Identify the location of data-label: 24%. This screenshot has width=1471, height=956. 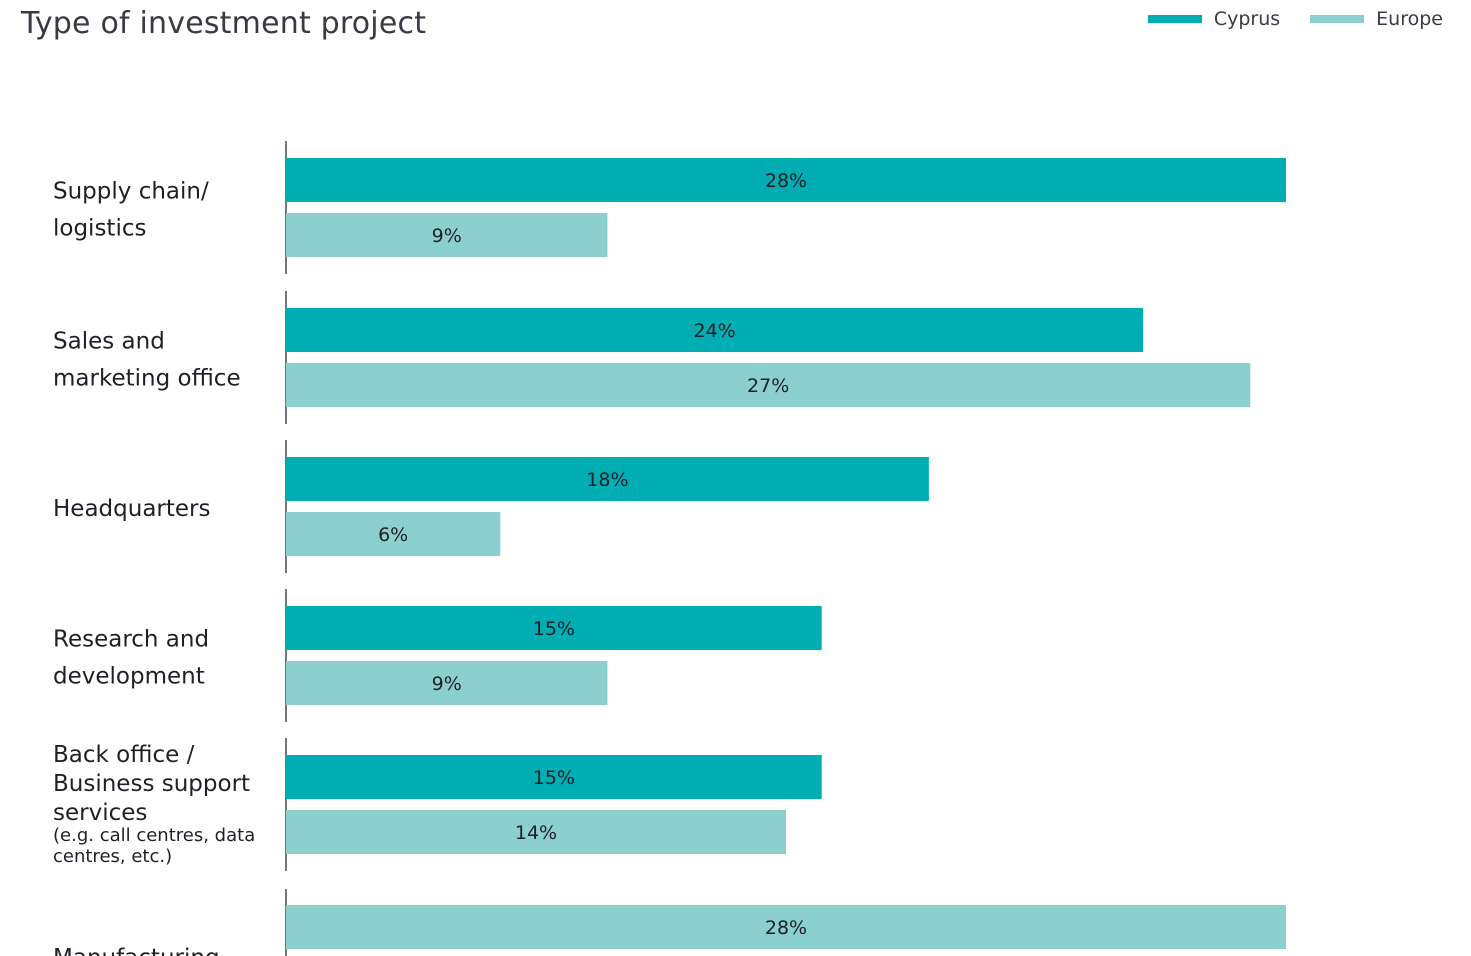
(714, 331).